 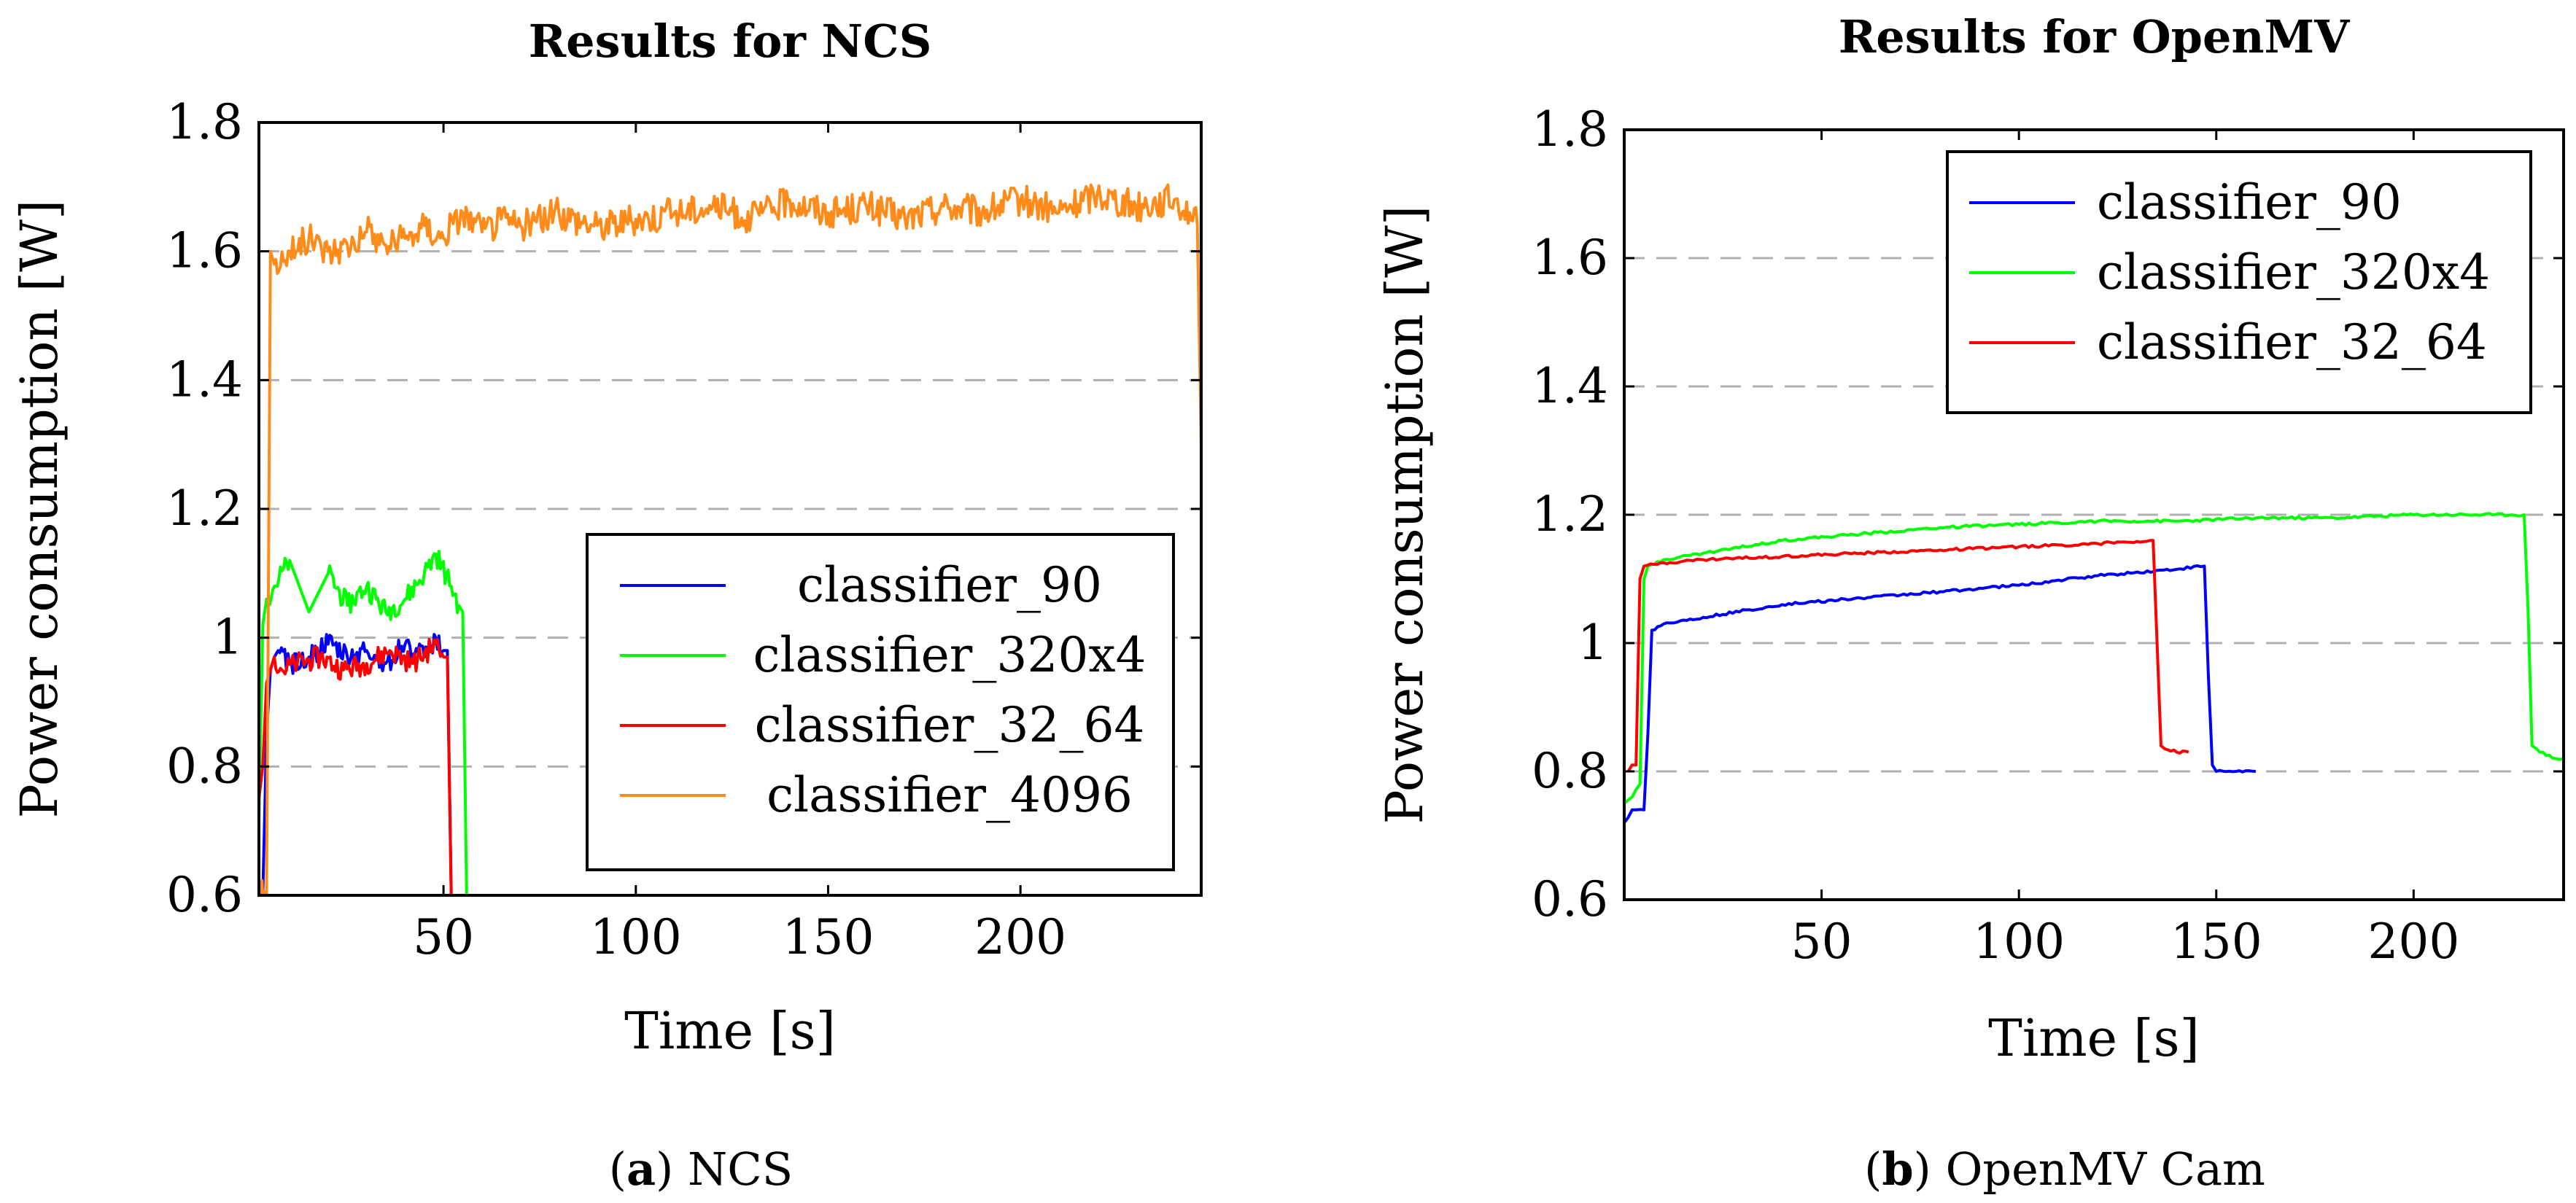 What do you see at coordinates (2095, 36) in the screenshot?
I see `chart-title: Results for OpenMV` at bounding box center [2095, 36].